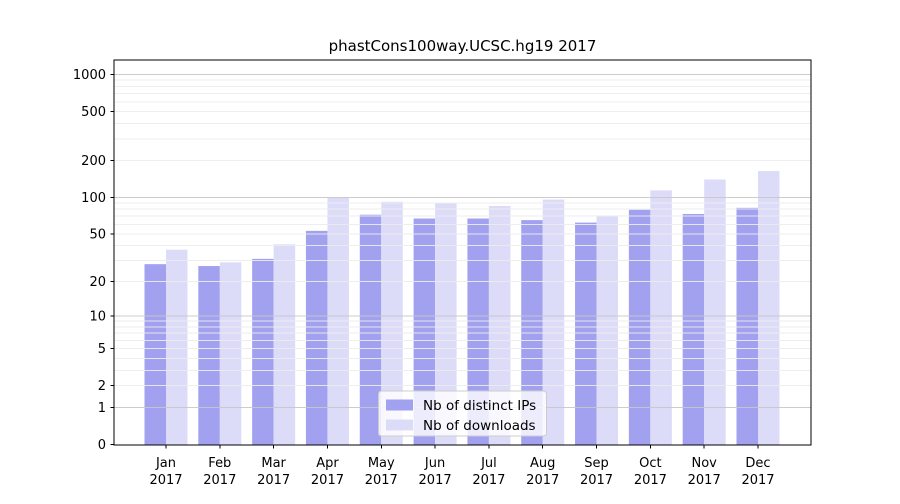  I want to click on y-tick-label: 1000, so click(89, 75).